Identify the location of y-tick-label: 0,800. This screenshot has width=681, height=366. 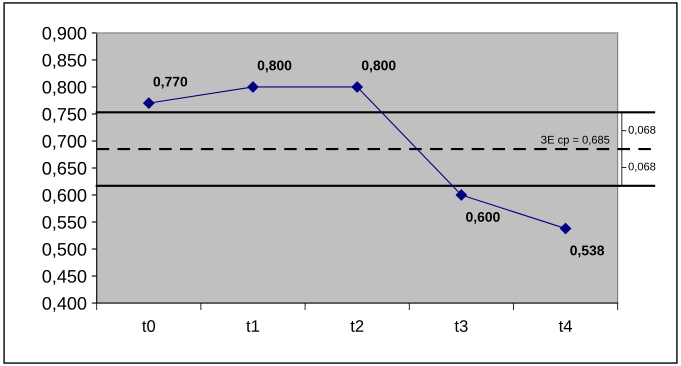
(64, 88).